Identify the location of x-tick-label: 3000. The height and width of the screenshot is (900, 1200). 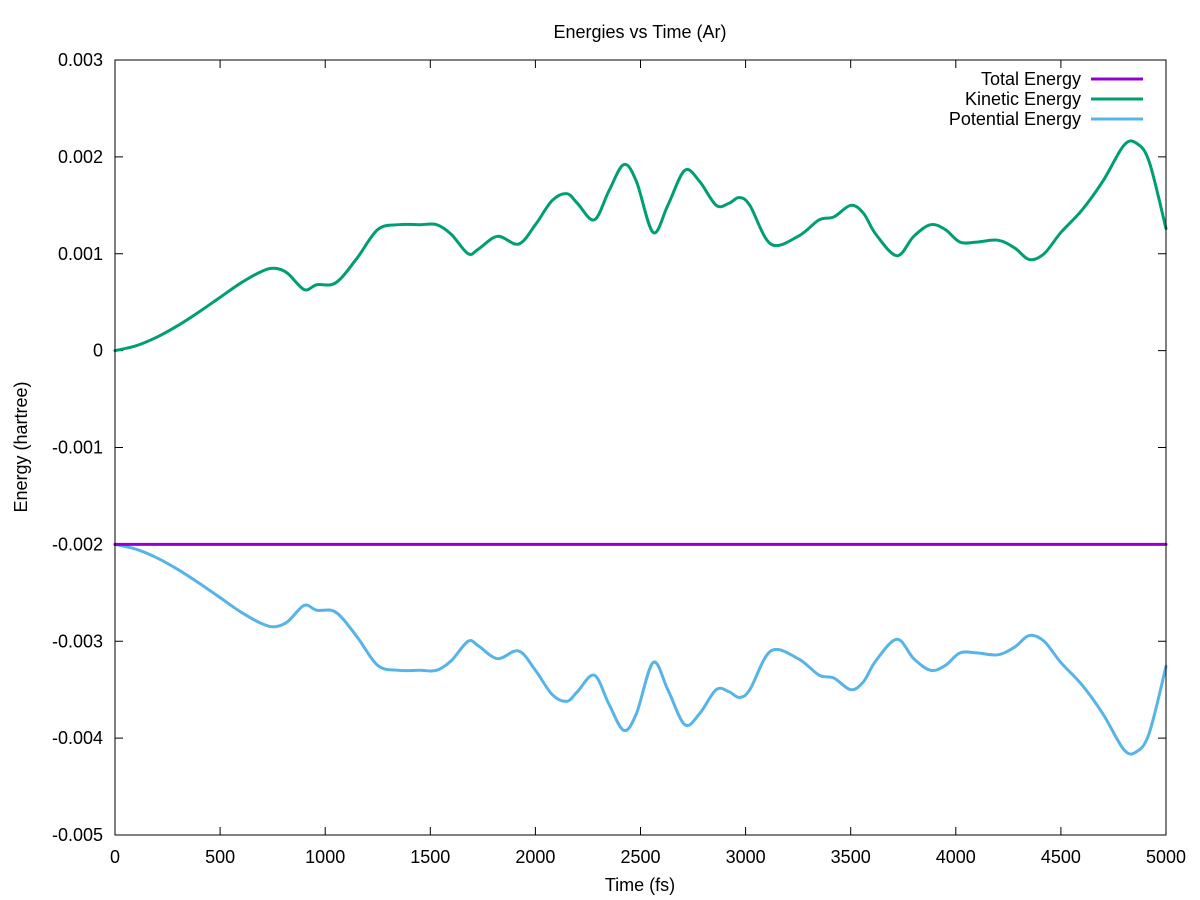
(746, 857).